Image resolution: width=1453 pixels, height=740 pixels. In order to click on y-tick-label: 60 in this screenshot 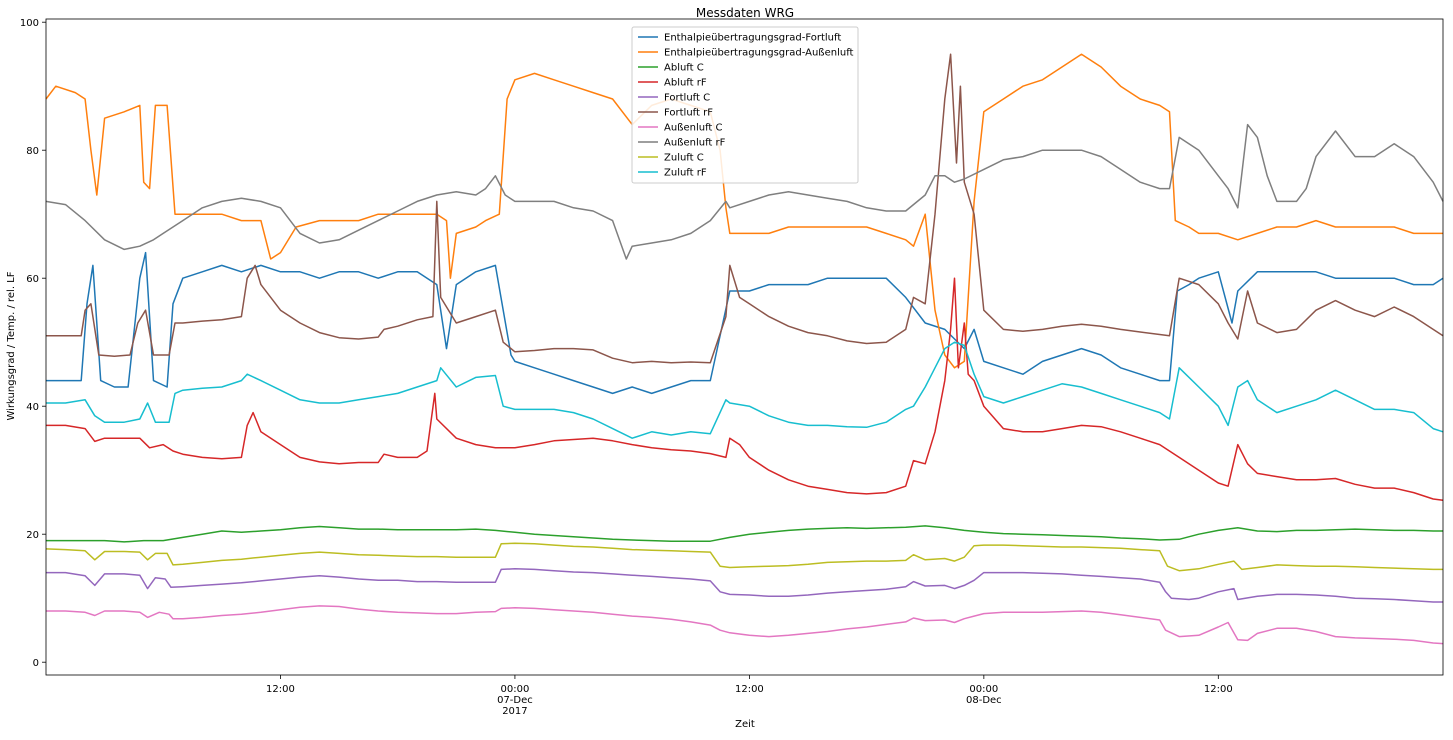, I will do `click(32, 279)`.